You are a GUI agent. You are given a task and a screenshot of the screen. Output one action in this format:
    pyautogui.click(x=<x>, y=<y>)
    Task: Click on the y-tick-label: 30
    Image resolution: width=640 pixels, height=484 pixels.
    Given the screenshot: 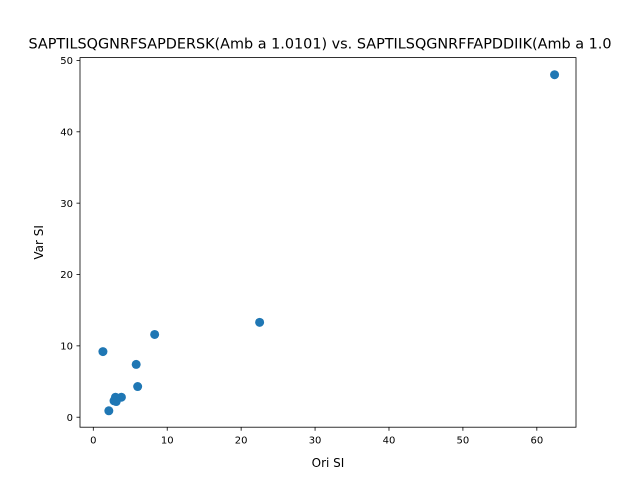 What is the action you would take?
    pyautogui.click(x=66, y=204)
    